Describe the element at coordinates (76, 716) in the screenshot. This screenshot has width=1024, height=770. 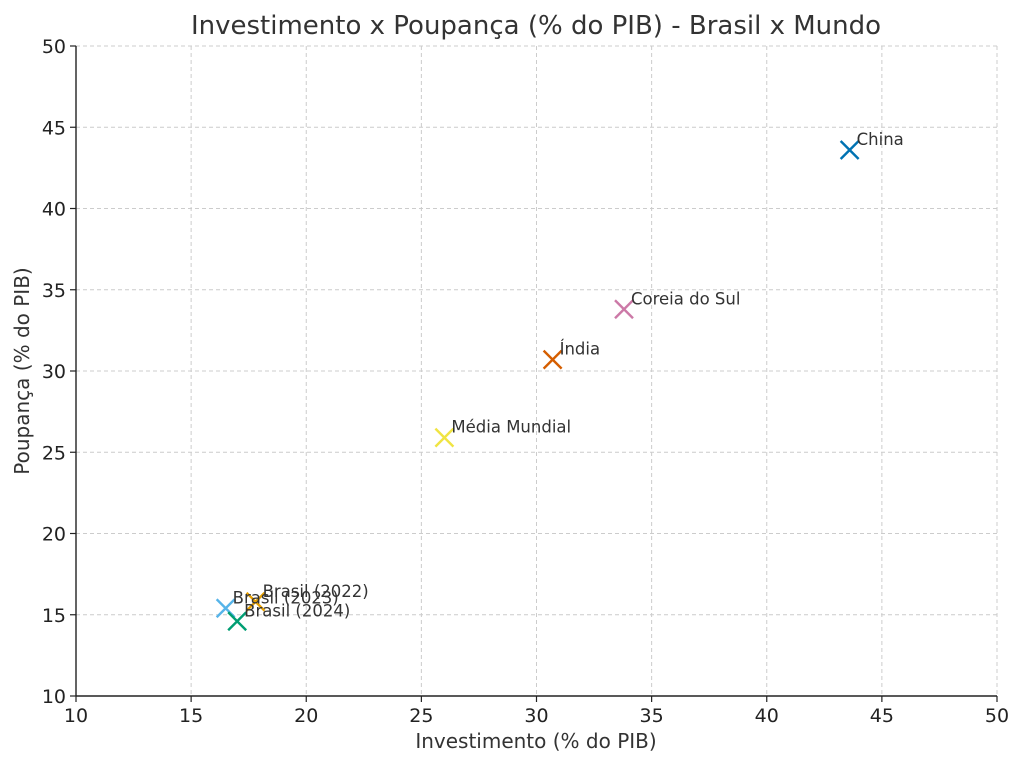
I see `x-tick-label: 10` at that location.